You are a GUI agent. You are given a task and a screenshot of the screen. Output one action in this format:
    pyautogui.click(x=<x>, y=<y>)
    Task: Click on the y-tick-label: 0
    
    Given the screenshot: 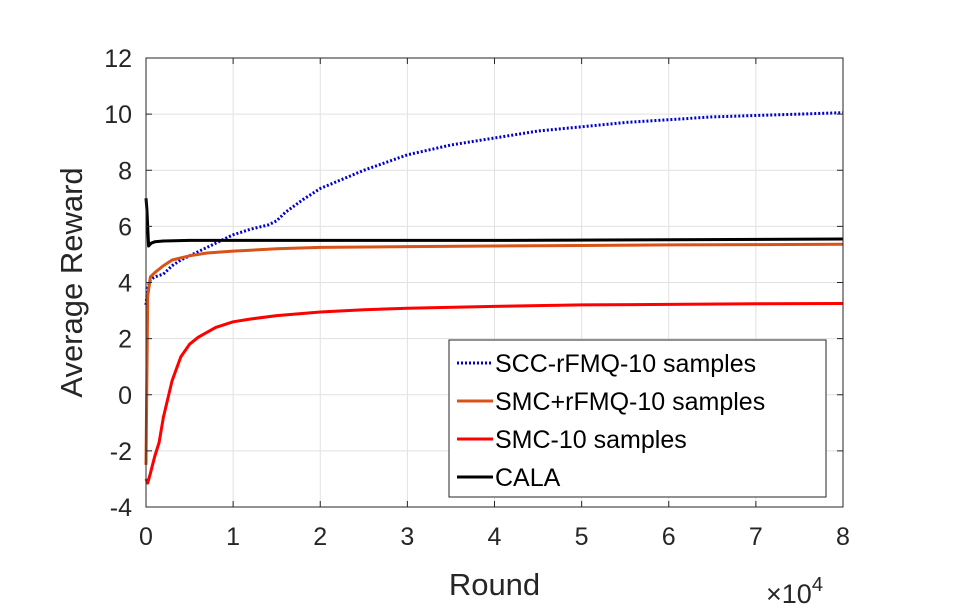 What is the action you would take?
    pyautogui.click(x=125, y=396)
    